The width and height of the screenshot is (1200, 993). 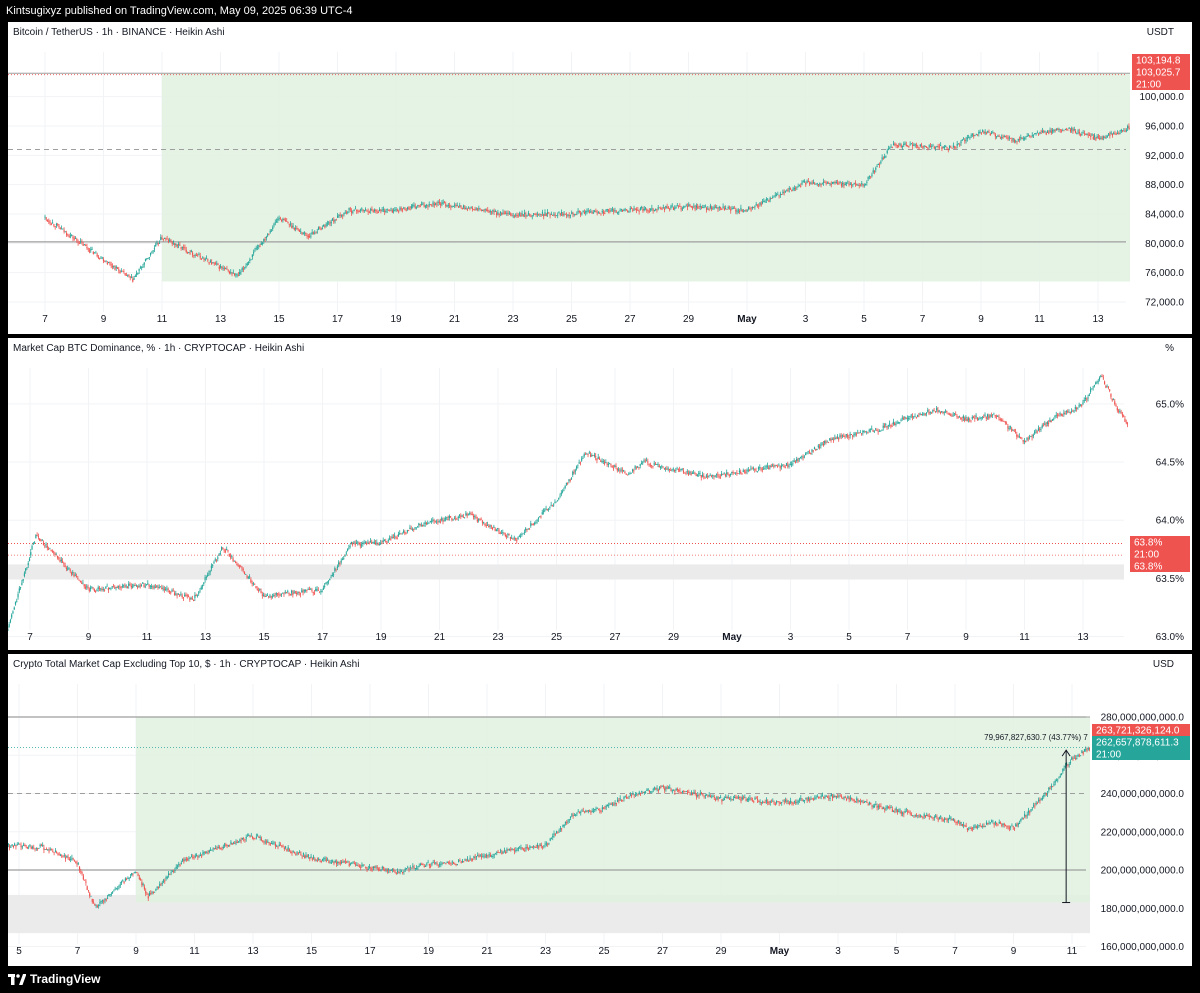 I want to click on bitcoin-currency-label: USDT, so click(x=1160, y=32).